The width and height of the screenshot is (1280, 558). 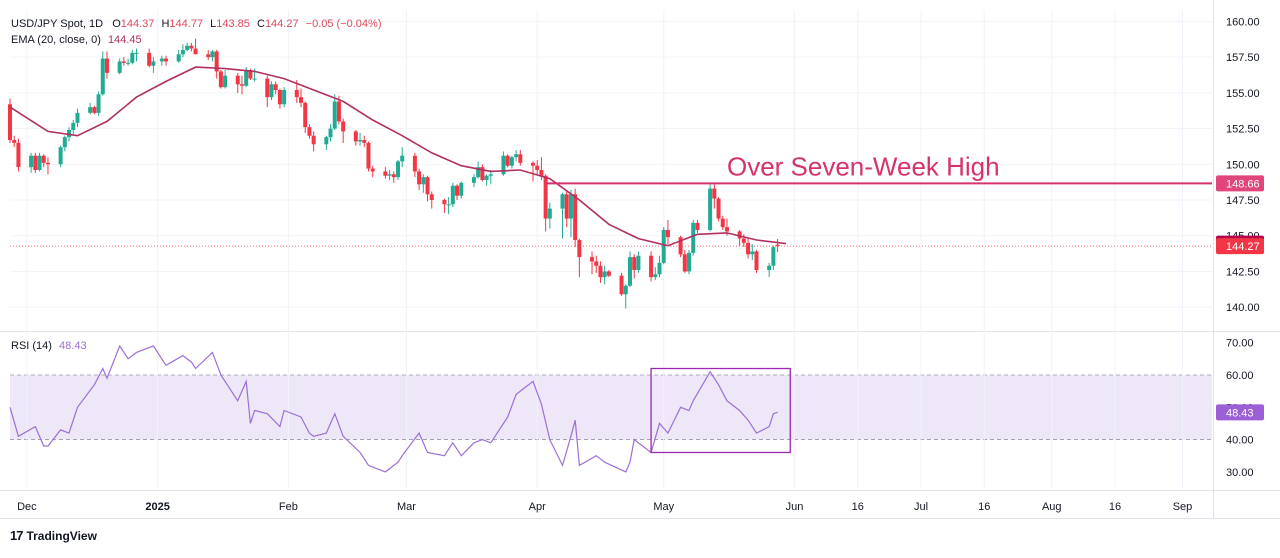 I want to click on price-axis-tick: 150.00, so click(x=1243, y=165).